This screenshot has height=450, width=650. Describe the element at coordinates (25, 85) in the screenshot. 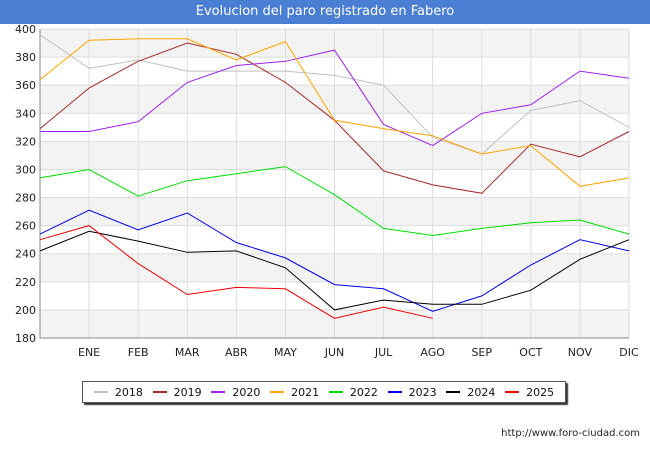

I see `y-tick-label: 360` at that location.